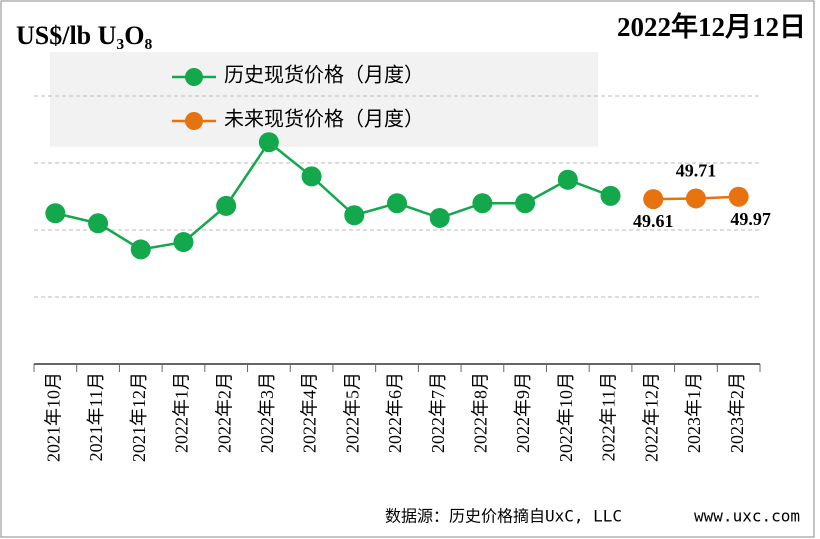 The width and height of the screenshot is (820, 539). Describe the element at coordinates (503, 516) in the screenshot. I see `source: 数据源：历史价格摘自UxC, LLC` at that location.